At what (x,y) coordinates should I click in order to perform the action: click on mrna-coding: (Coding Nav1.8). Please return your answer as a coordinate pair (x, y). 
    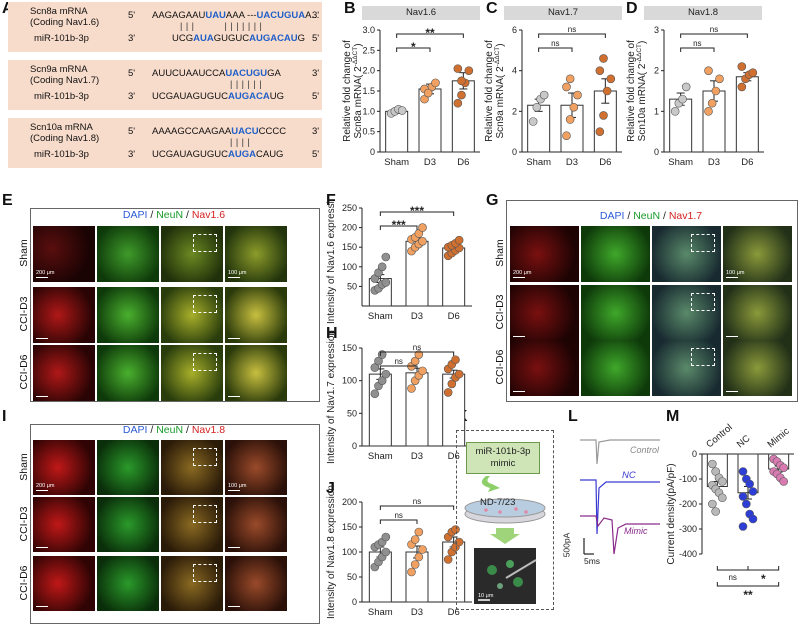
    Looking at the image, I should click on (65, 138).